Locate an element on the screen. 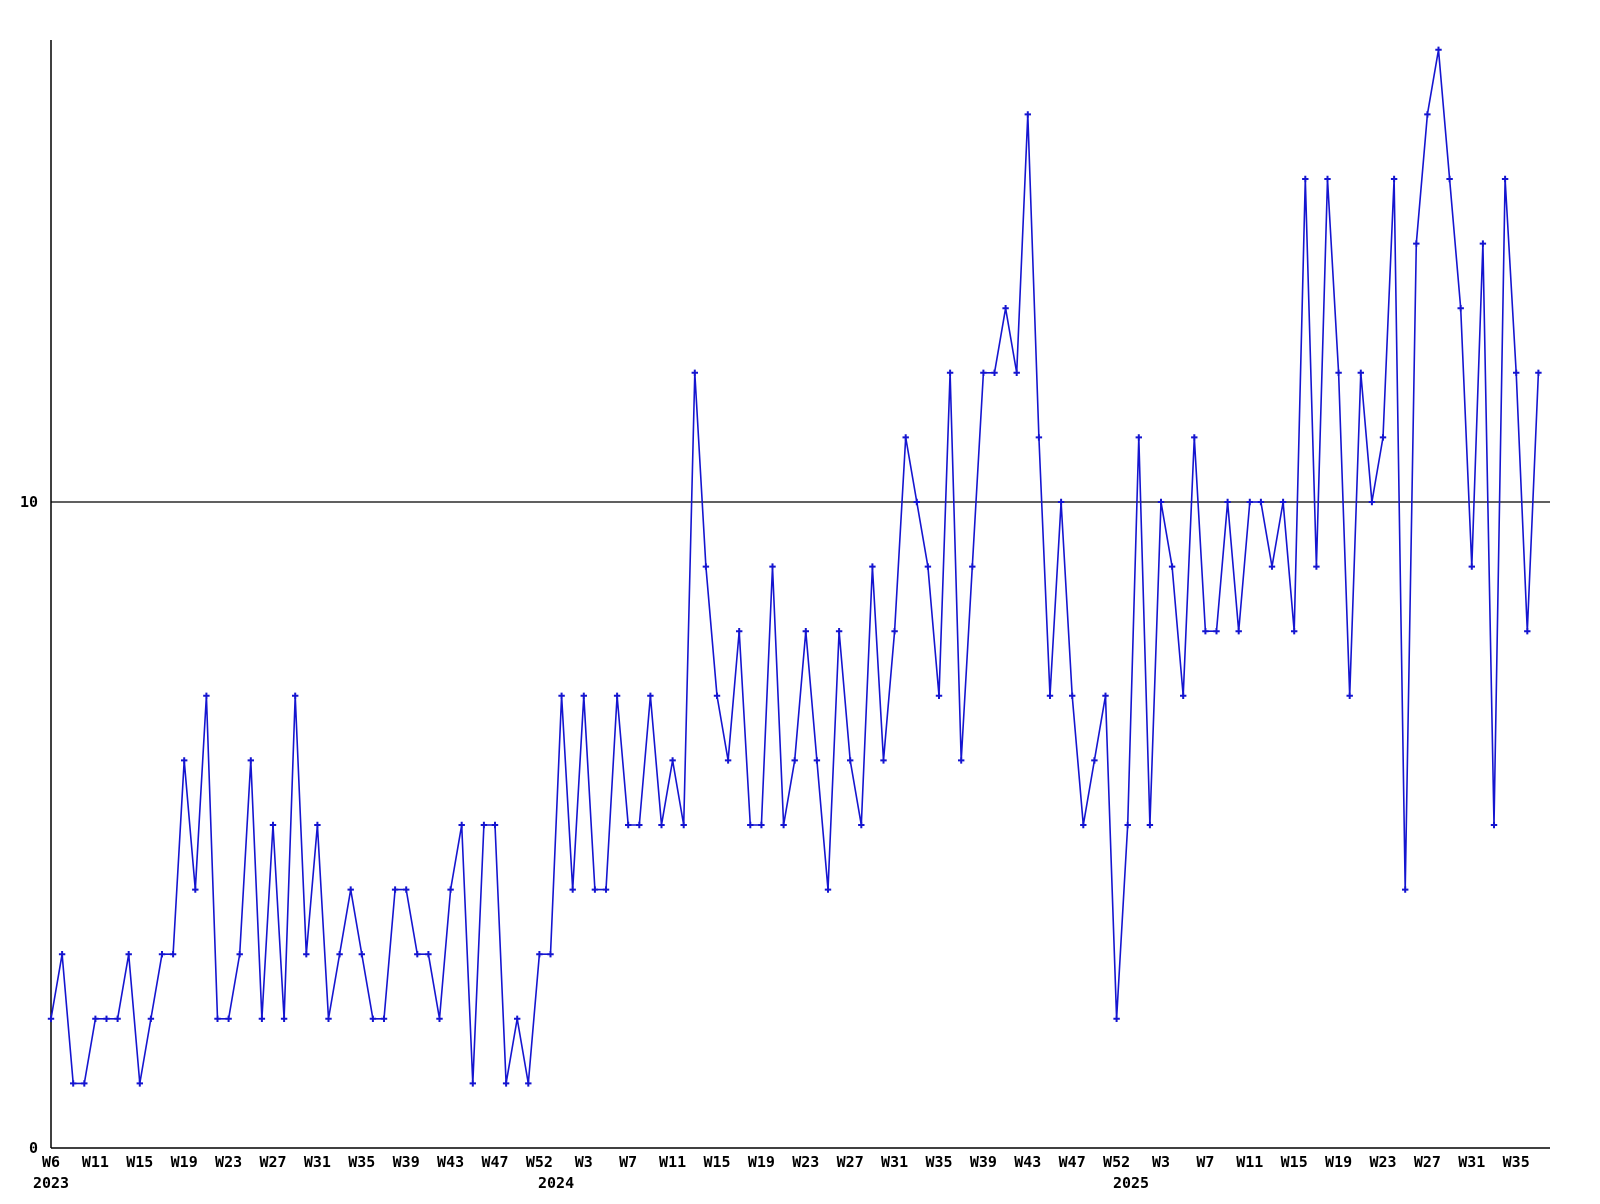  y-tick-label: 10 is located at coordinates (29, 502).